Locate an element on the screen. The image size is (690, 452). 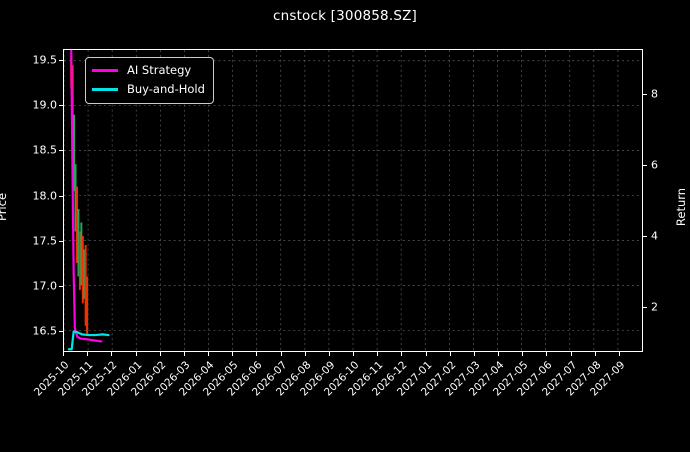
y-axis-left-tick-label: 18.5 is located at coordinates (45, 150).